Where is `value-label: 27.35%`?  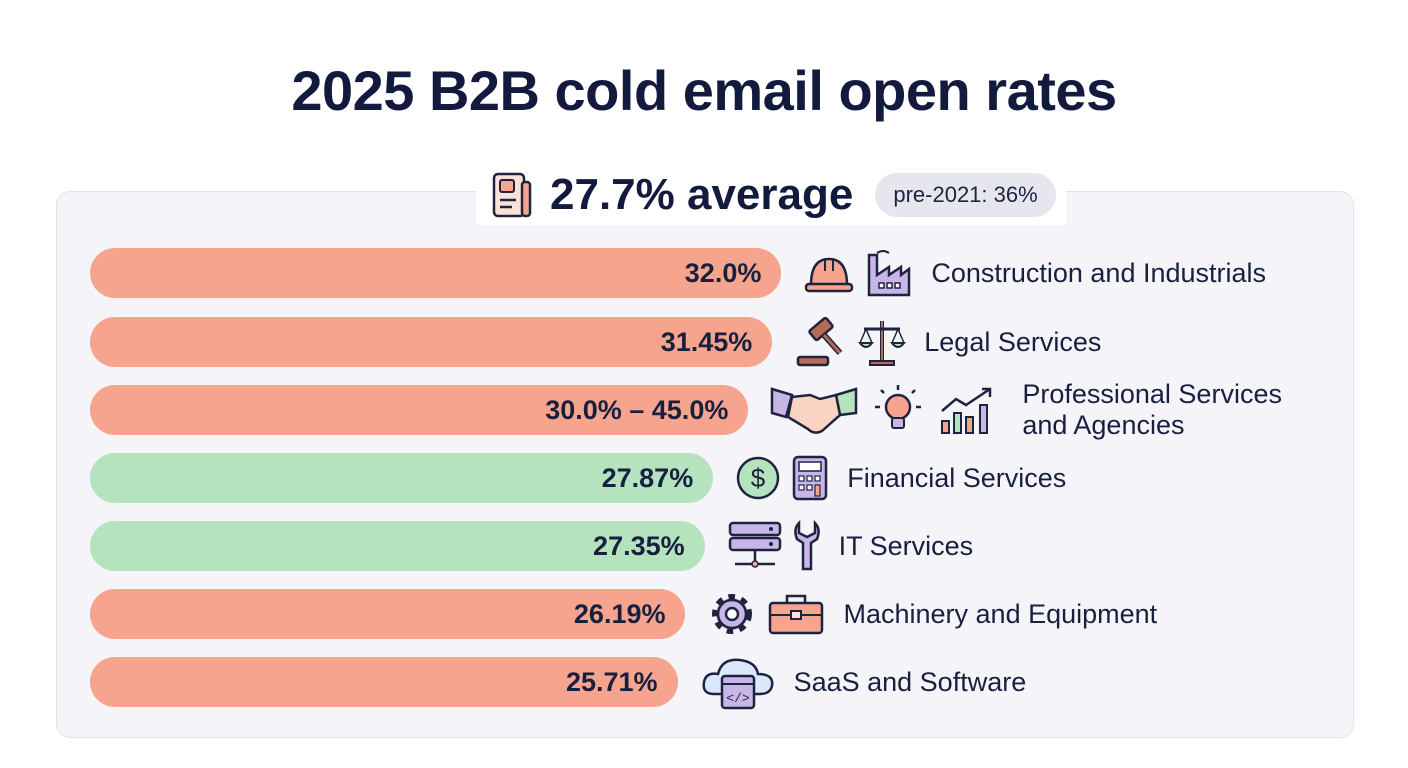 value-label: 27.35% is located at coordinates (639, 545).